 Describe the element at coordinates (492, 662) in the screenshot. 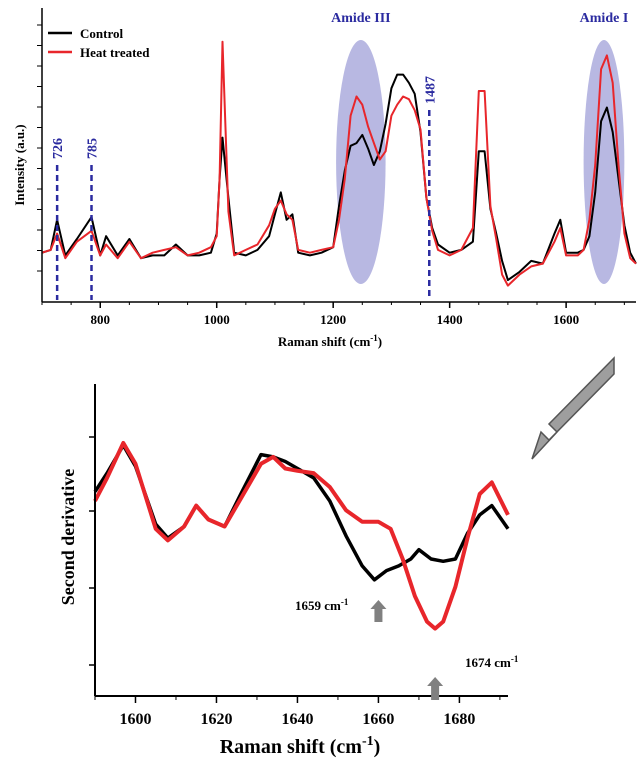

I see `deriv-annotation-1: 1674 cm-1` at that location.